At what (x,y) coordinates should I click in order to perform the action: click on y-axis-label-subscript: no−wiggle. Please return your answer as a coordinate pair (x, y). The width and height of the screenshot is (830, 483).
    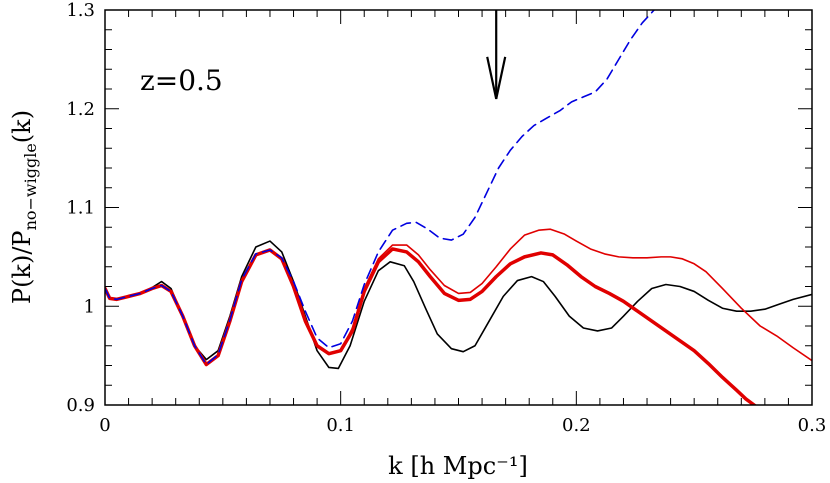
    Looking at the image, I should click on (30, 186).